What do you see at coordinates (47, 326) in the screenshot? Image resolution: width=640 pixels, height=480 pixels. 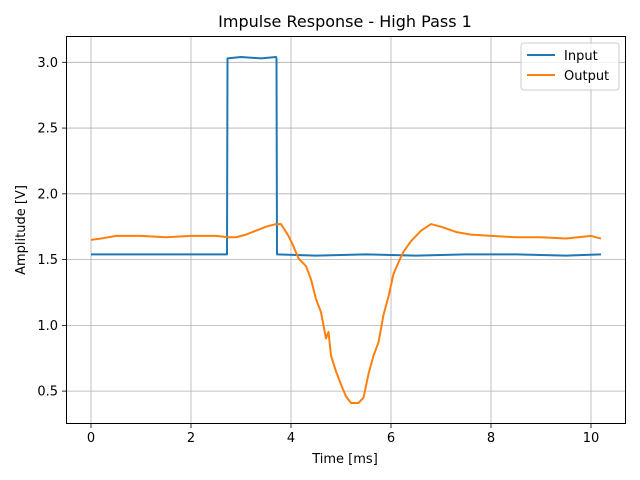 I see `y-tick-label: 1.0` at bounding box center [47, 326].